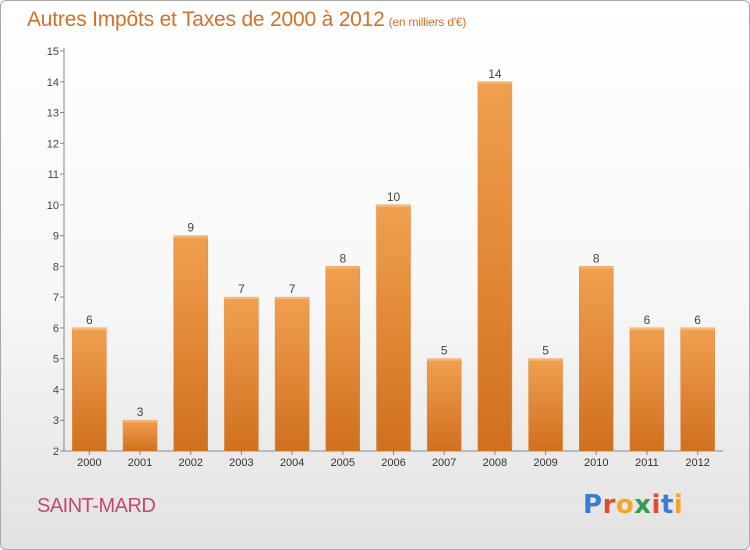 The width and height of the screenshot is (750, 550). I want to click on y-tick-label: 6, so click(56, 329).